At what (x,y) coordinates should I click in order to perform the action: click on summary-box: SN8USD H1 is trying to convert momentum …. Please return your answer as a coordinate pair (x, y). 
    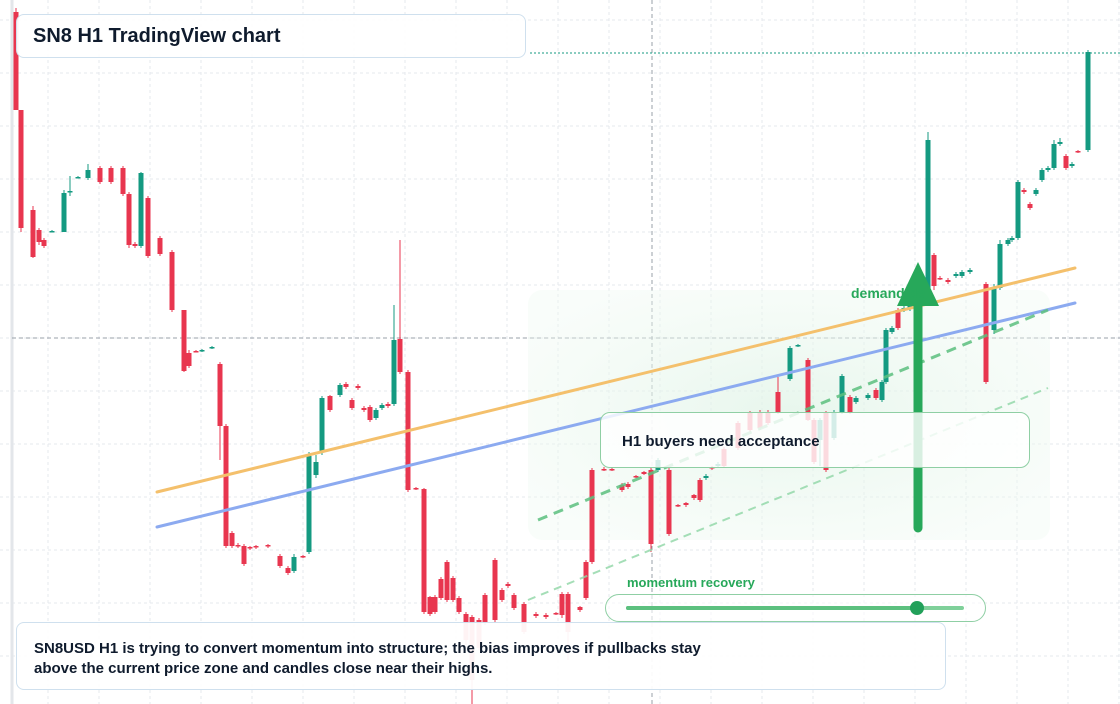
    Looking at the image, I should click on (481, 656).